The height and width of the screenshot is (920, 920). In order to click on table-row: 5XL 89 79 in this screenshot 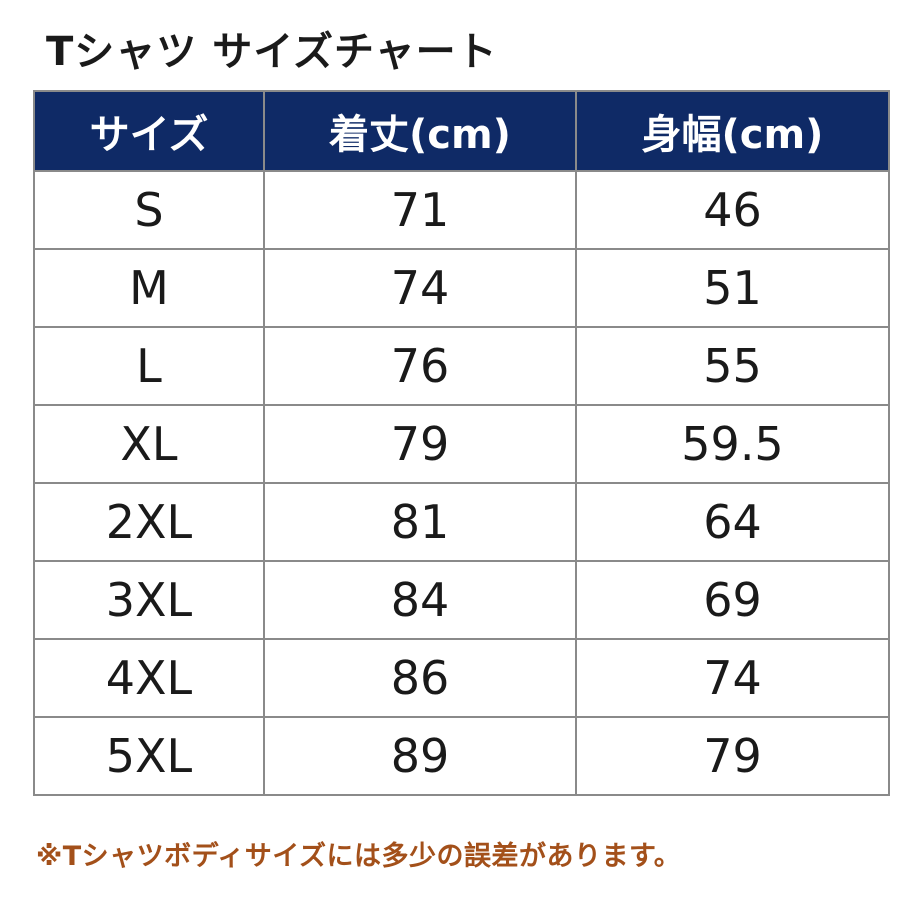, I will do `click(461, 756)`.